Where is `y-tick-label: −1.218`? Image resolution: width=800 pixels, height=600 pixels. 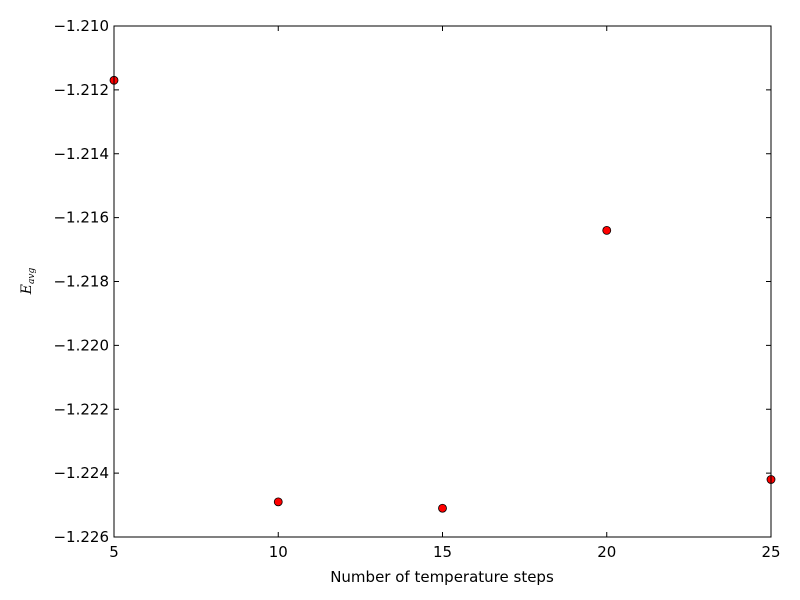
y-tick-label: −1.218 is located at coordinates (81, 282).